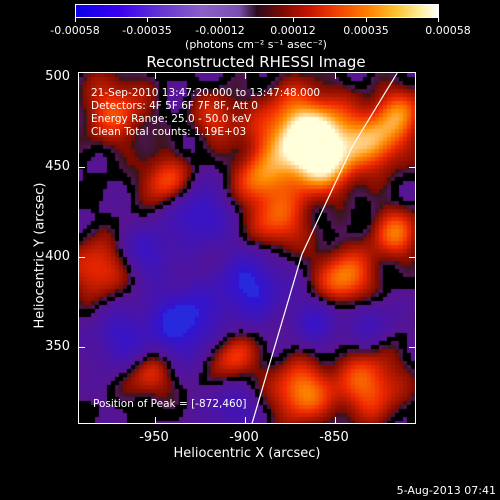  What do you see at coordinates (293, 30) in the screenshot?
I see `colorbar-label: 0.00012` at bounding box center [293, 30].